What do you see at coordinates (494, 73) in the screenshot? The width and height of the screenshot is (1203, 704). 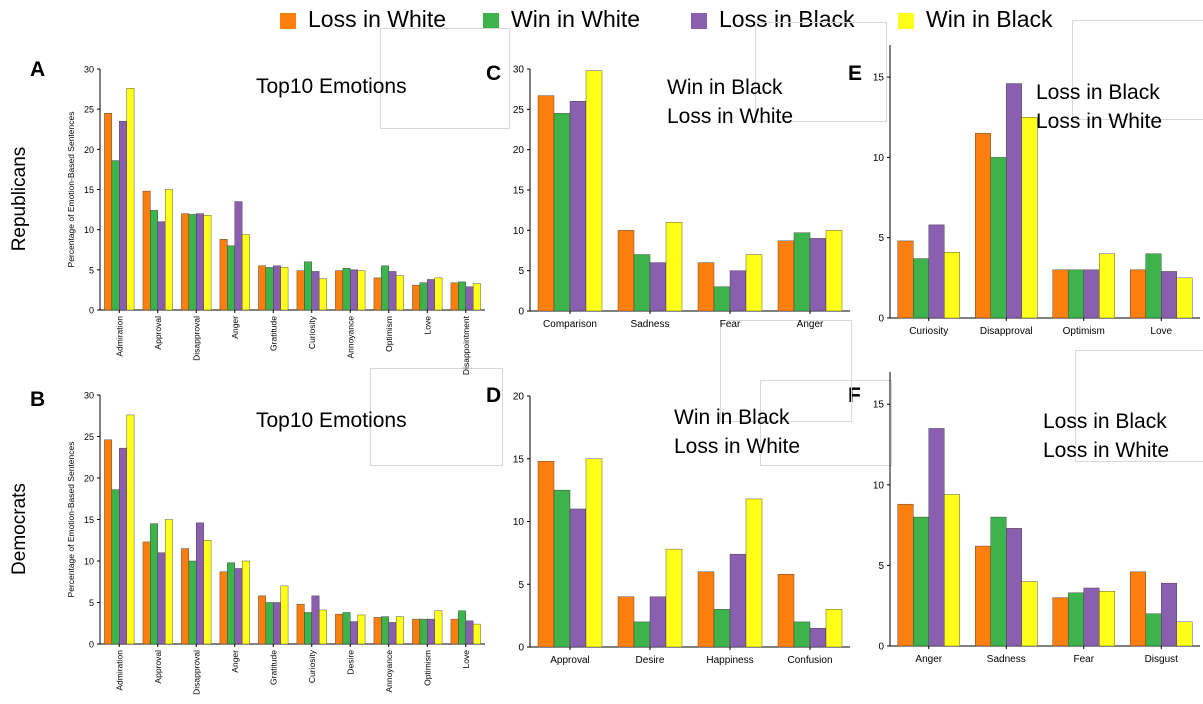 I see `panel-letter-c: C` at bounding box center [494, 73].